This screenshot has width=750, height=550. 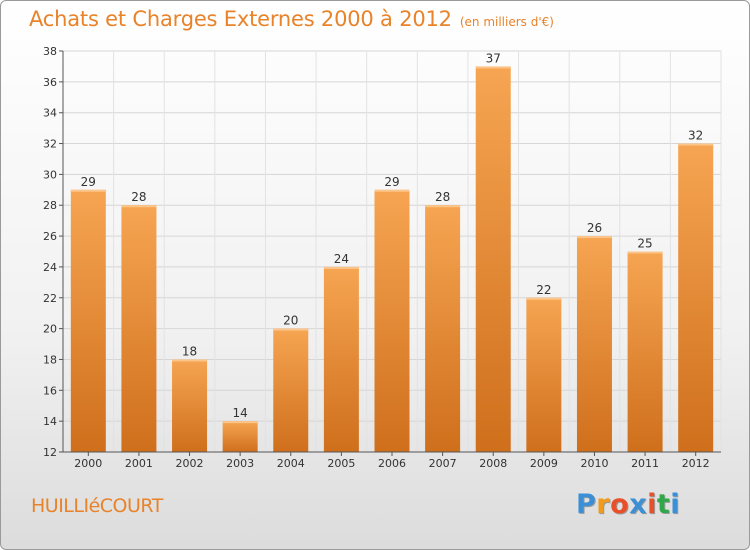 What do you see at coordinates (594, 344) in the screenshot?
I see `bar-2010` at bounding box center [594, 344].